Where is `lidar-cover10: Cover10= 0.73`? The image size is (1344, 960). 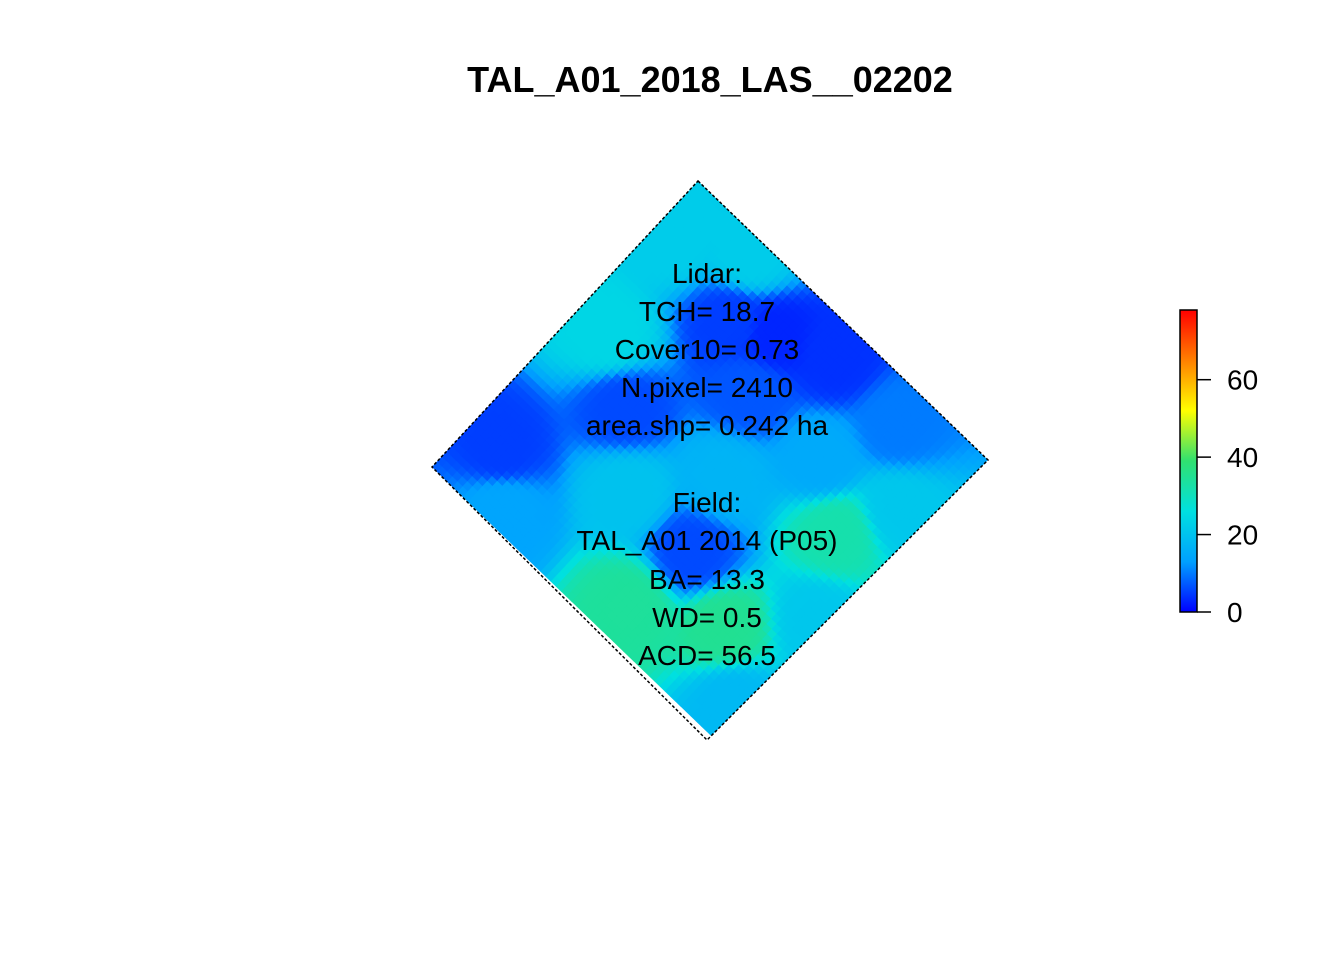
lidar-cover10: Cover10= 0.73 is located at coordinates (707, 349).